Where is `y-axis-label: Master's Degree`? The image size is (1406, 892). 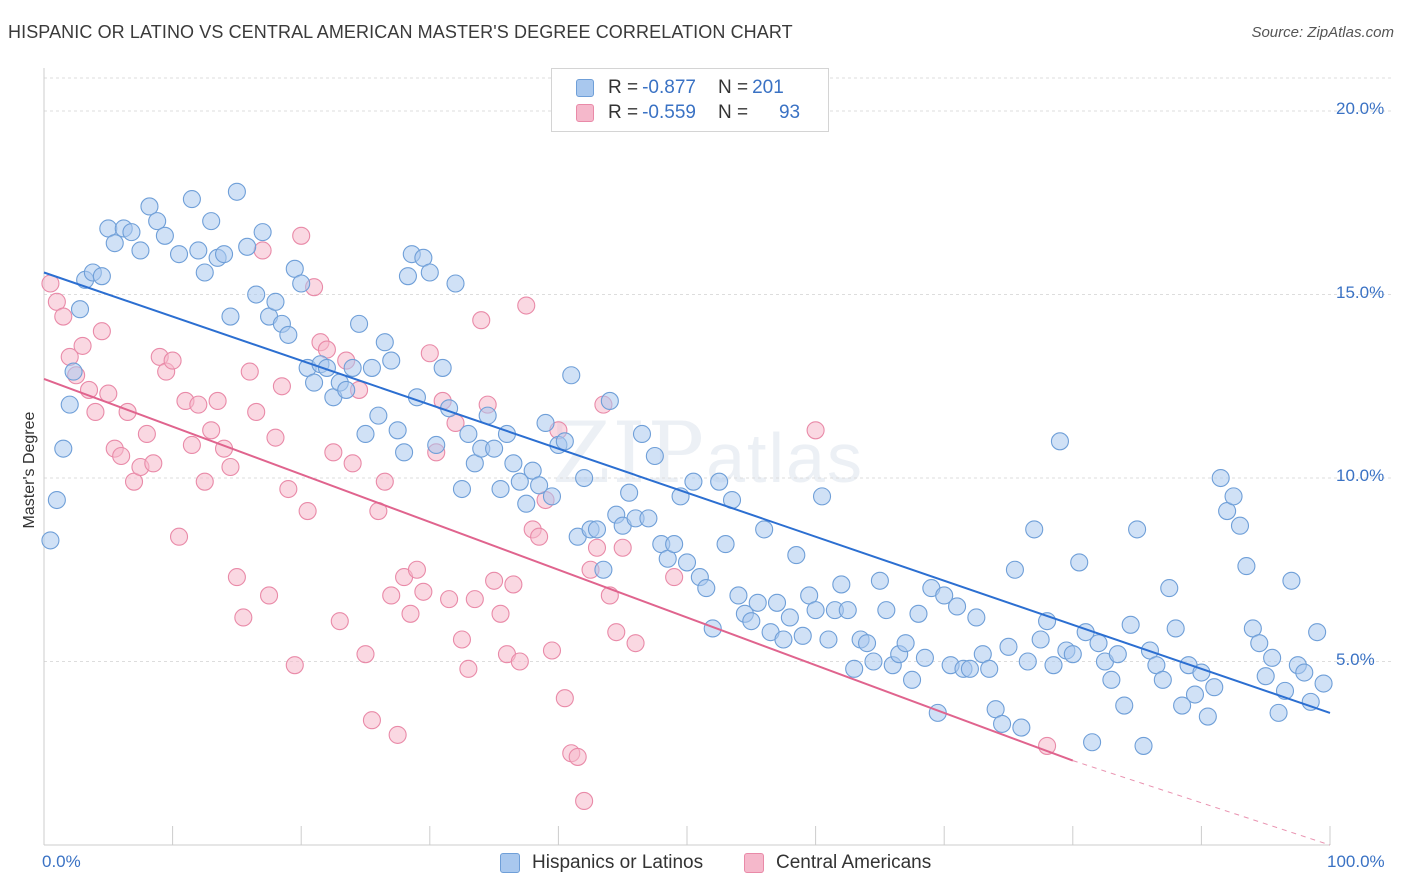 y-axis-label: Master's Degree is located at coordinates (29, 470).